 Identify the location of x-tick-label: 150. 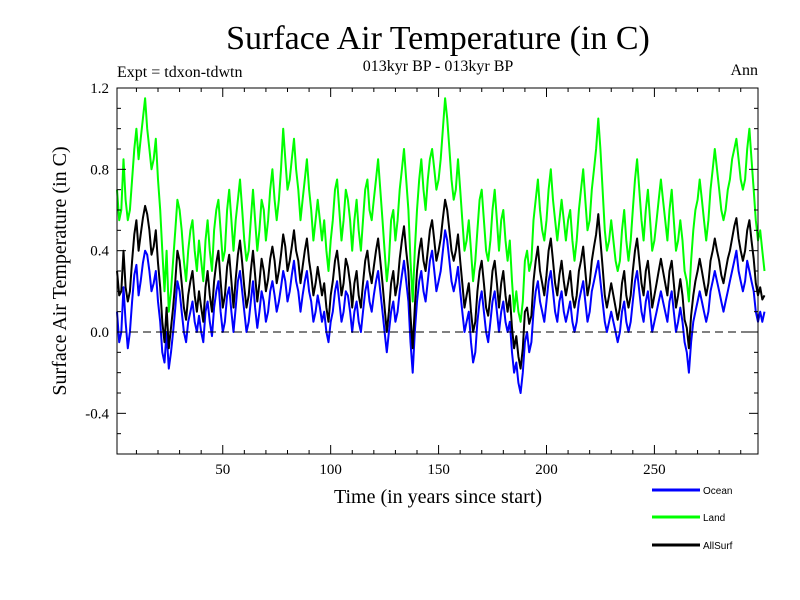
(438, 470).